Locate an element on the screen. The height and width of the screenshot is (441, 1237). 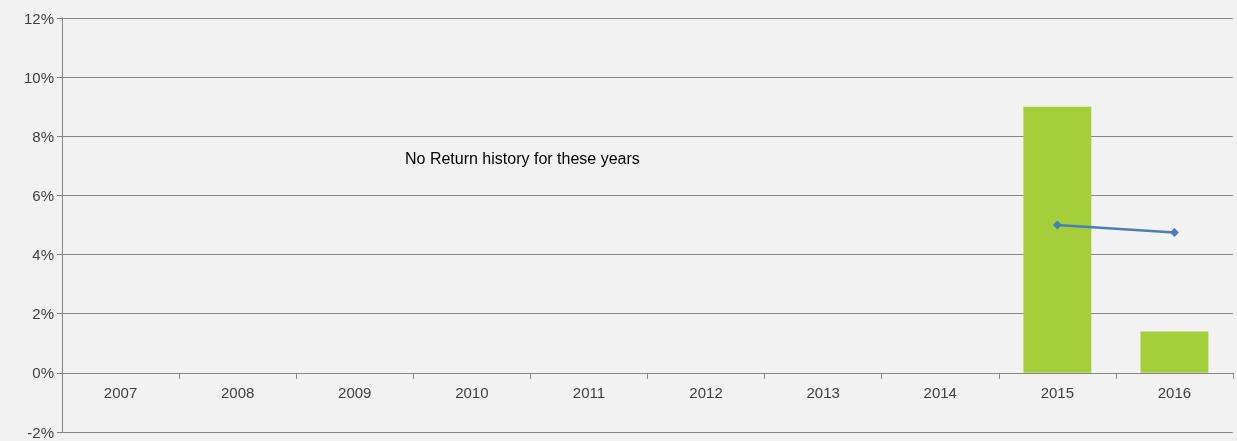
y-tick-label: 0% is located at coordinates (43, 373).